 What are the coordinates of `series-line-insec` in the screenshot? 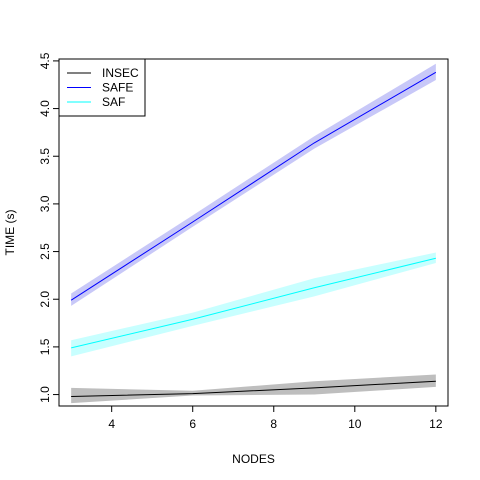 It's located at (253, 388).